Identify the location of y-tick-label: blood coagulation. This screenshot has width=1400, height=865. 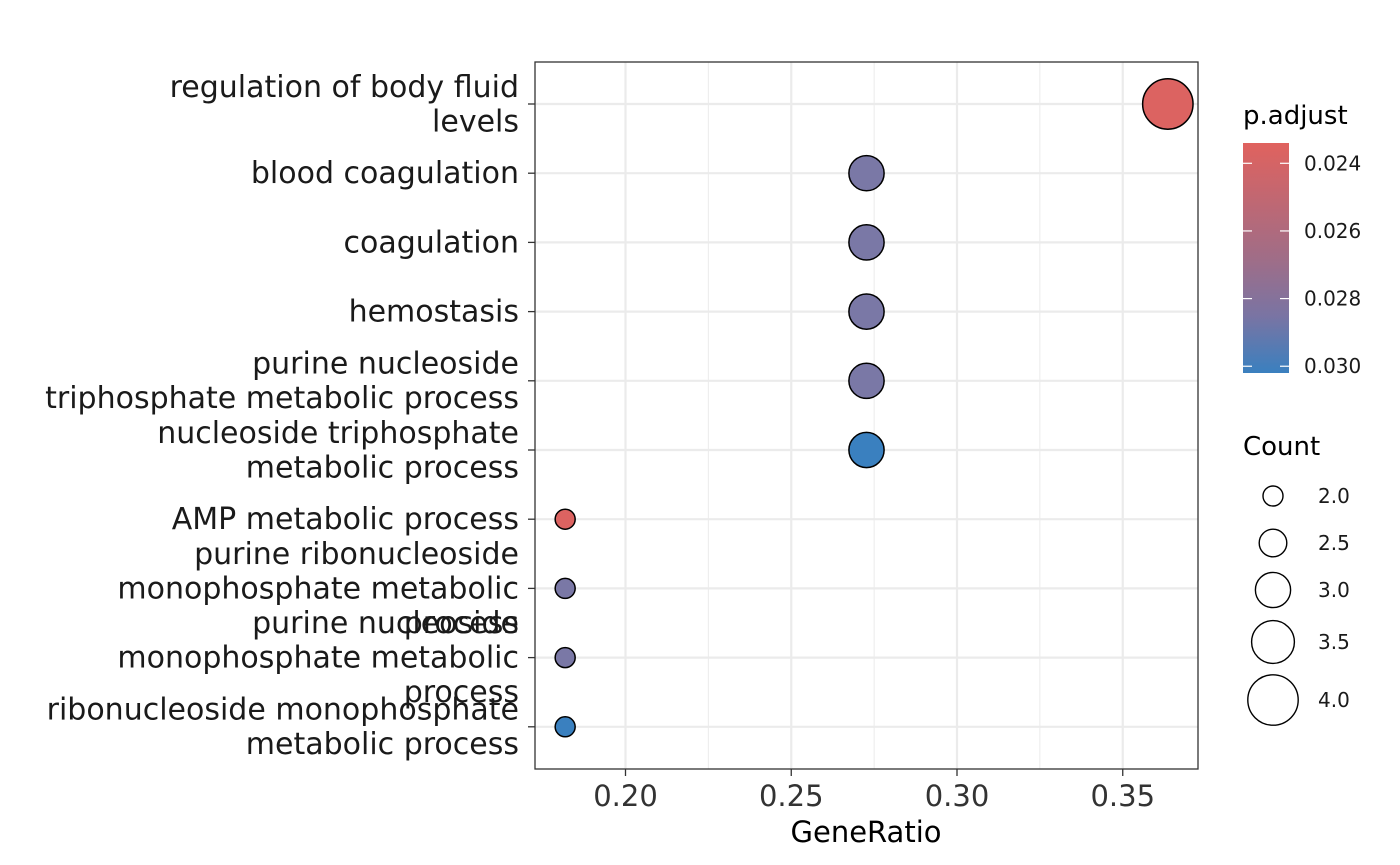
(385, 173).